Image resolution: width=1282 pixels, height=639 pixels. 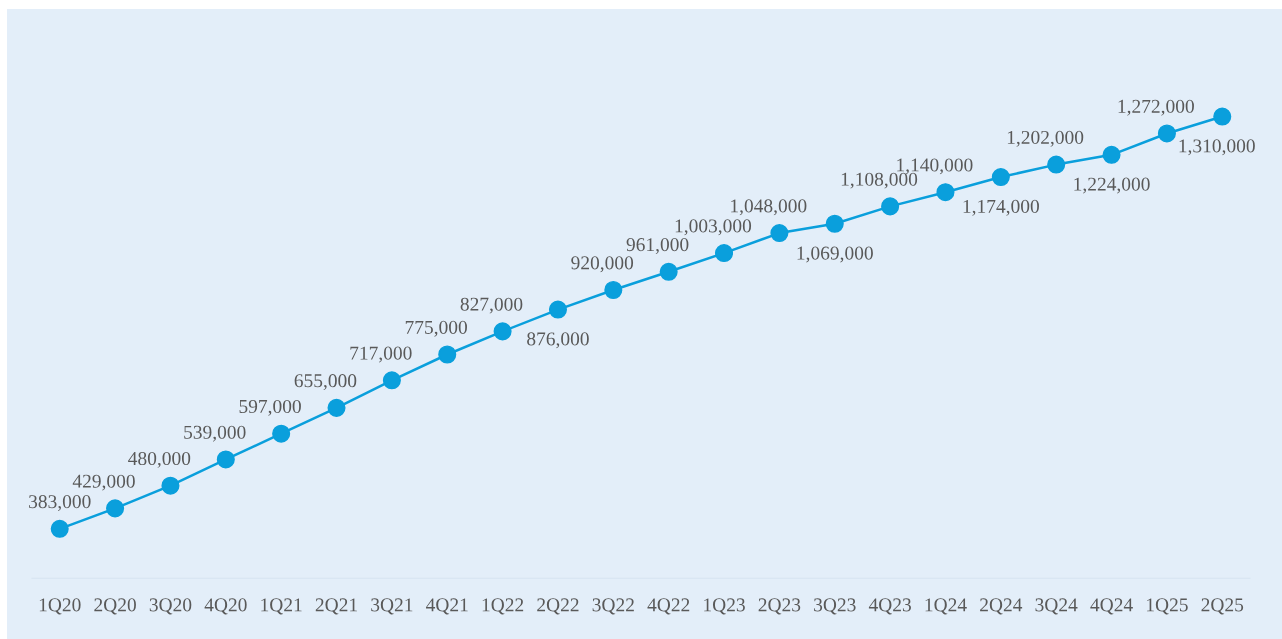 What do you see at coordinates (1156, 107) in the screenshot?
I see `data-label: 1,272,000` at bounding box center [1156, 107].